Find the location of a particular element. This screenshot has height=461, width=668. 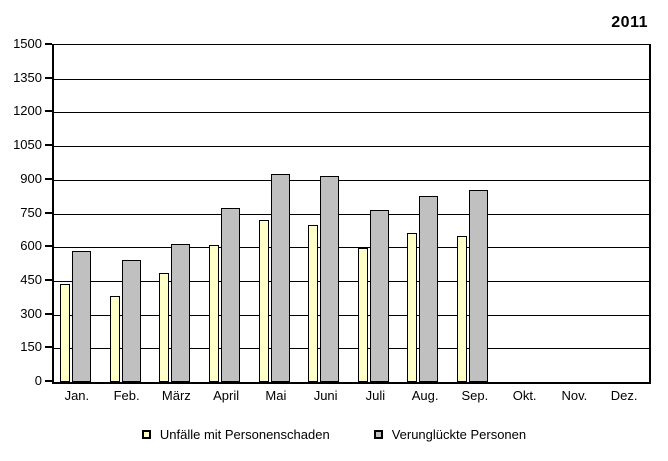

x-axis-label: Feb. is located at coordinates (126, 395).